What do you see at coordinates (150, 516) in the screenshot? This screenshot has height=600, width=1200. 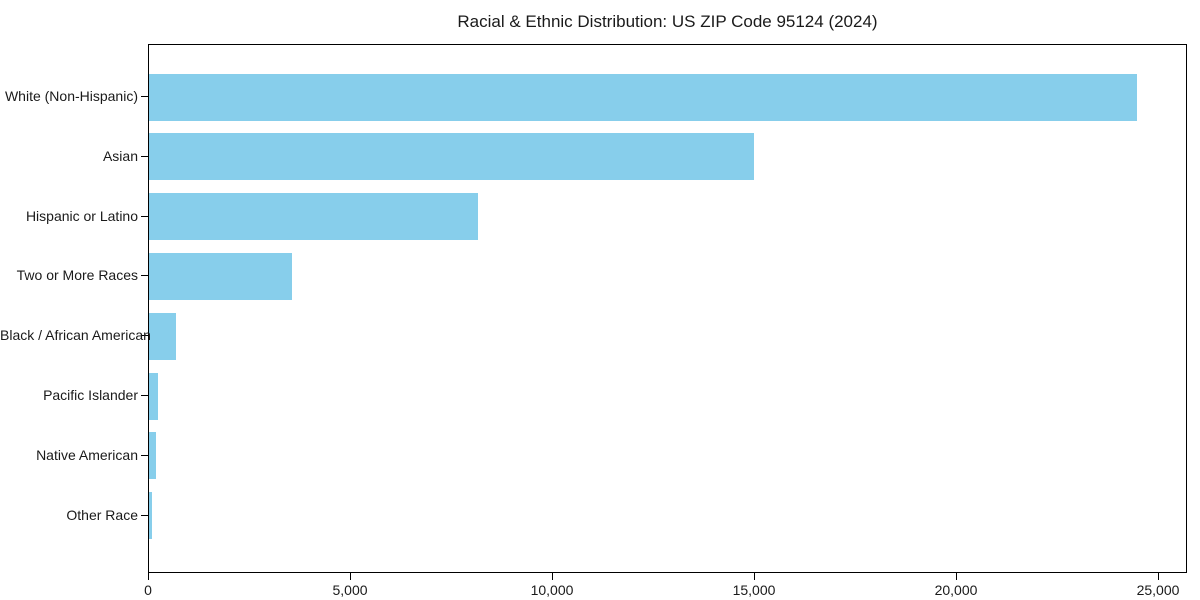 I see `bar-other-race` at bounding box center [150, 516].